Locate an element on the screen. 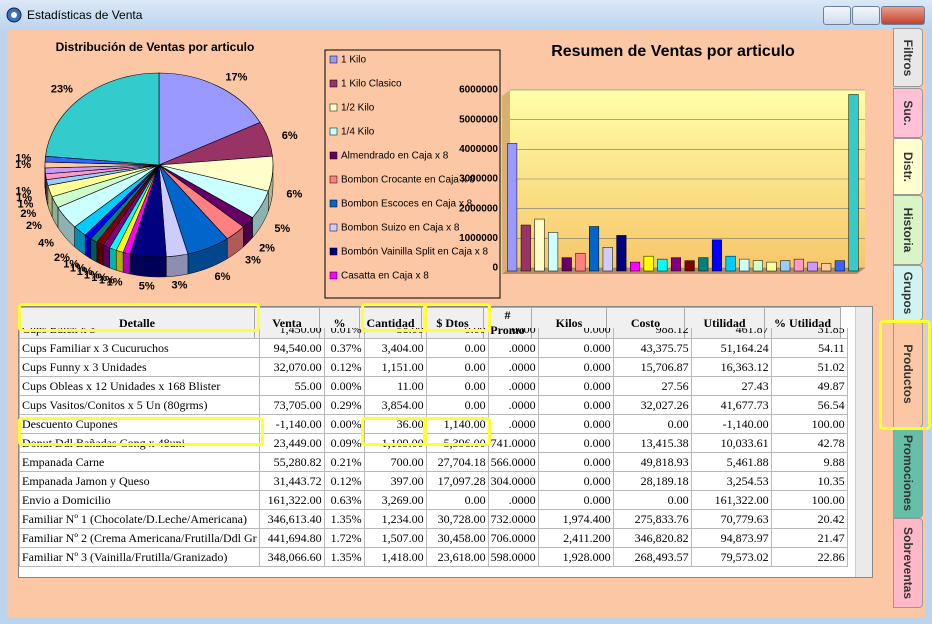 The width and height of the screenshot is (932, 624). grid-cell: Cups Balck x 3 is located at coordinates (140, 333).